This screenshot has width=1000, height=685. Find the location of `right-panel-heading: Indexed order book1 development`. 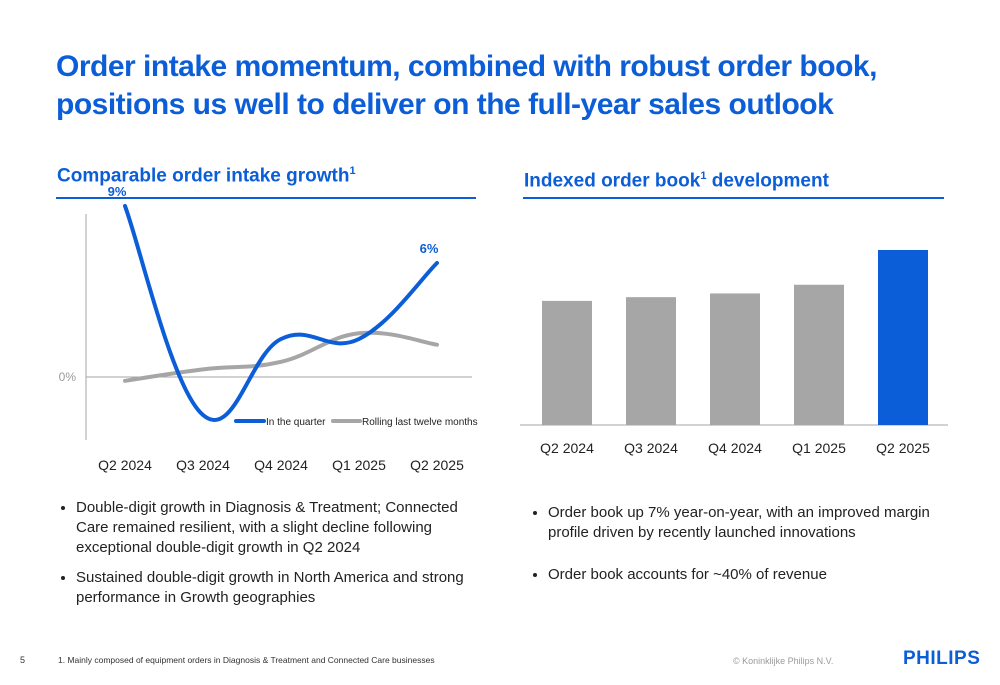

right-panel-heading: Indexed order book1 development is located at coordinates (676, 181).